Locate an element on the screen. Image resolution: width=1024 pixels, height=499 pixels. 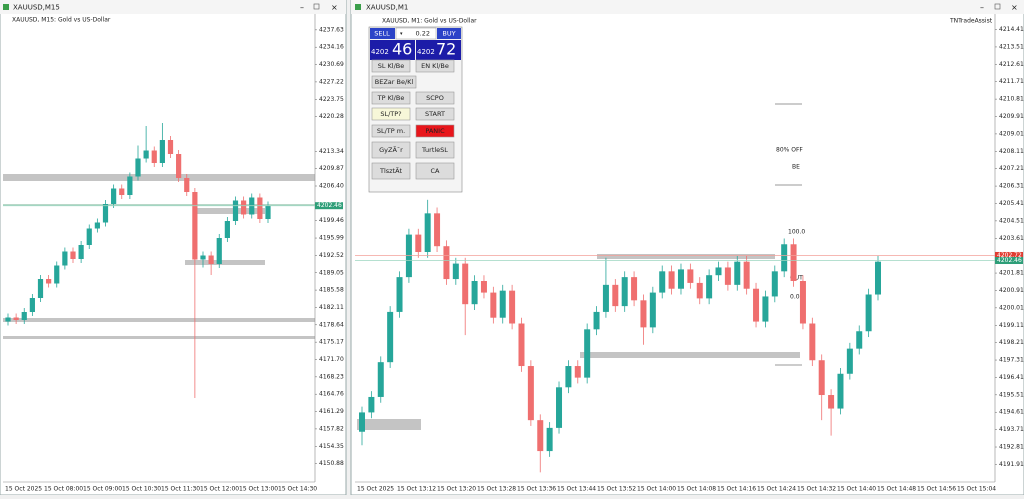
panel-button: TurtleSL is located at coordinates (435, 150).